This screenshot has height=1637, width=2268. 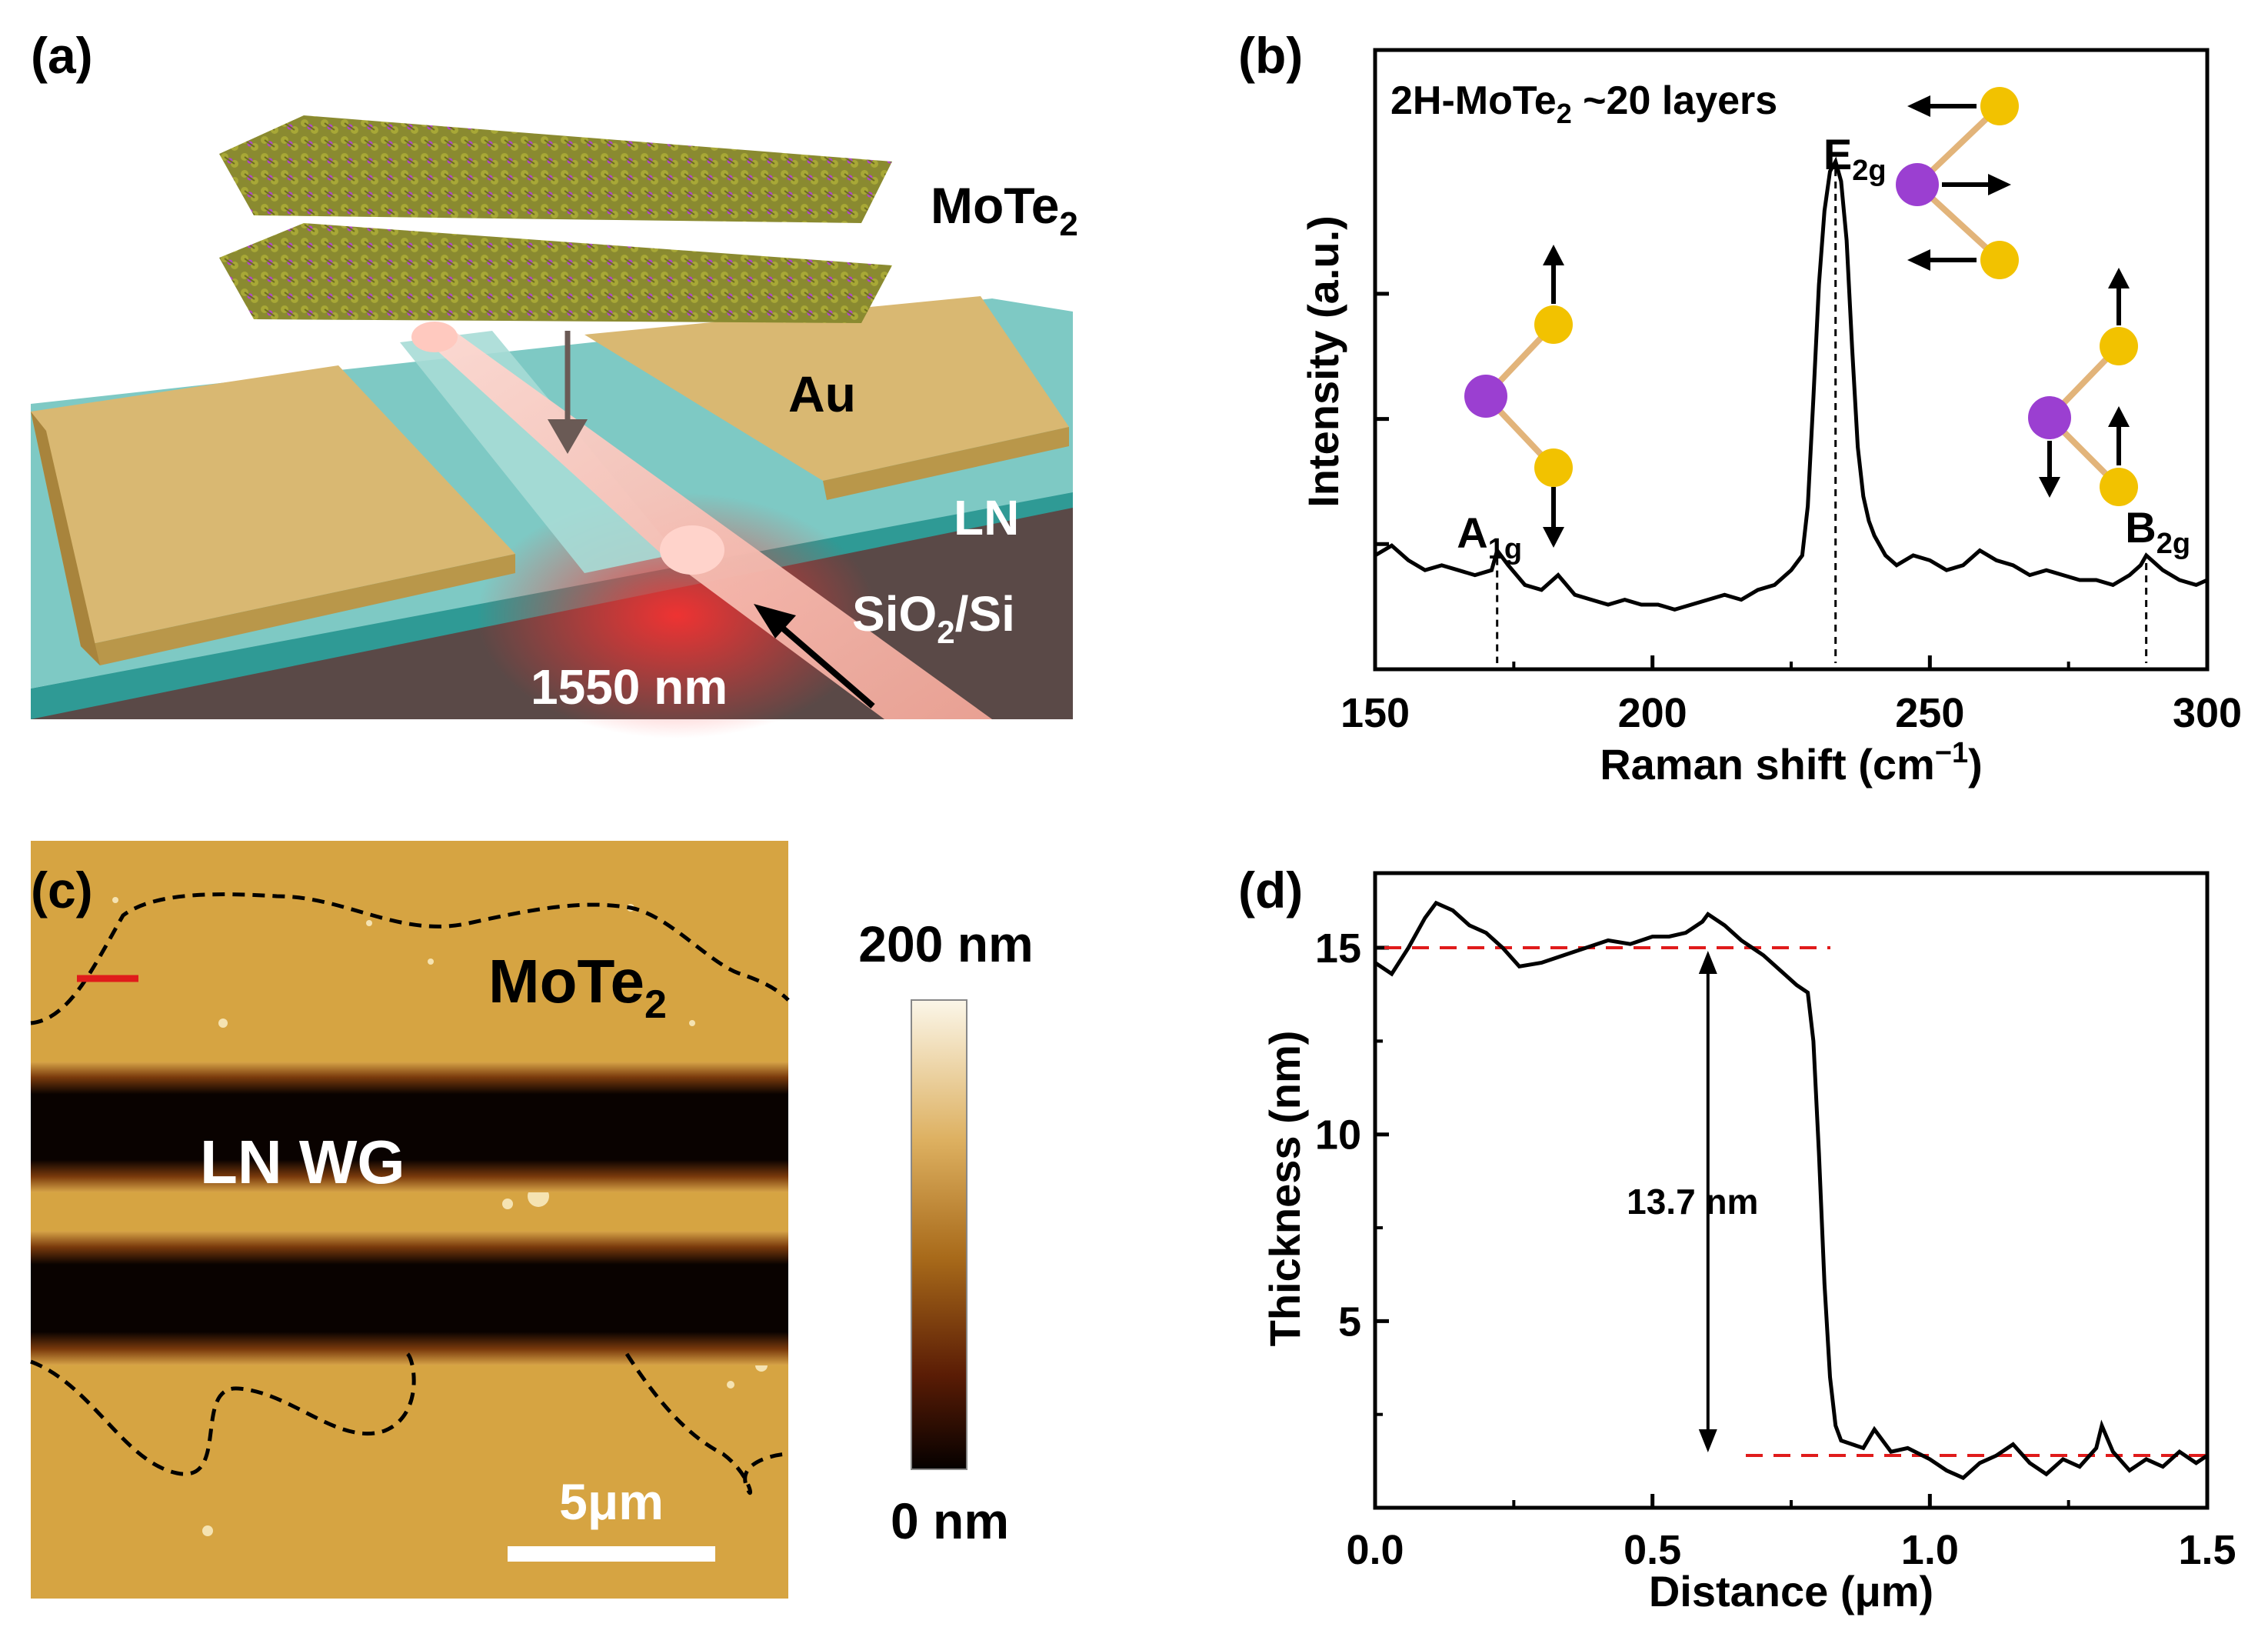 What do you see at coordinates (434, 337) in the screenshot?
I see `laser-beam-end` at bounding box center [434, 337].